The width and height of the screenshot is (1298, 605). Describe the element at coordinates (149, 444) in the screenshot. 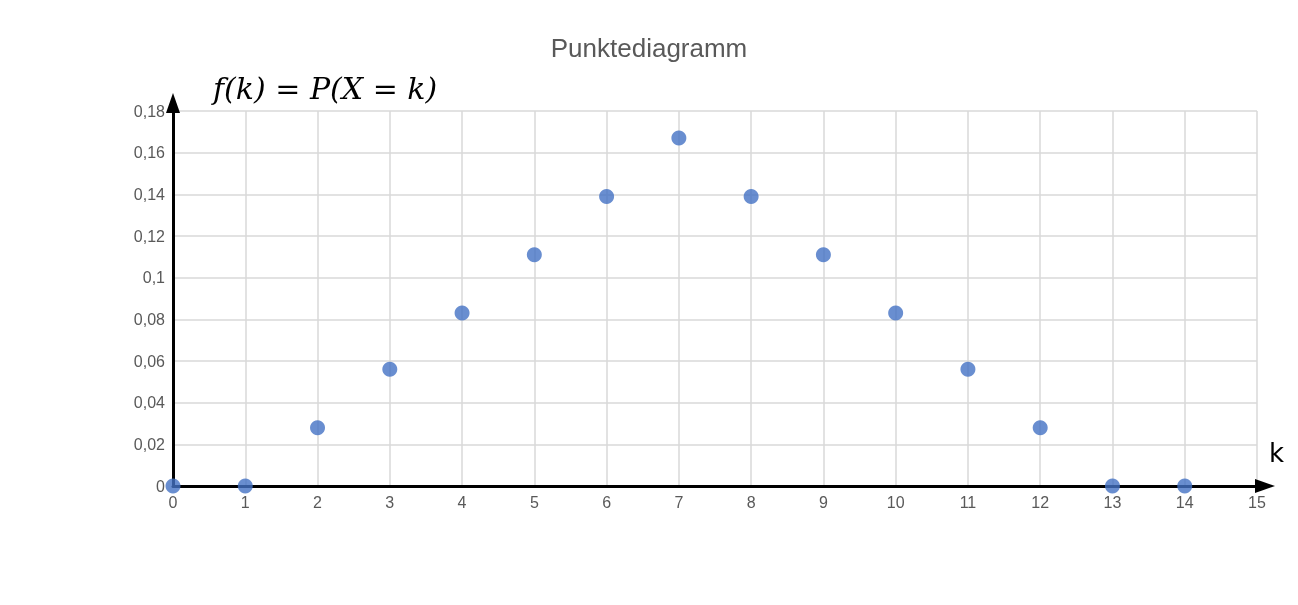

I see `y-tick-label: 0,02` at that location.